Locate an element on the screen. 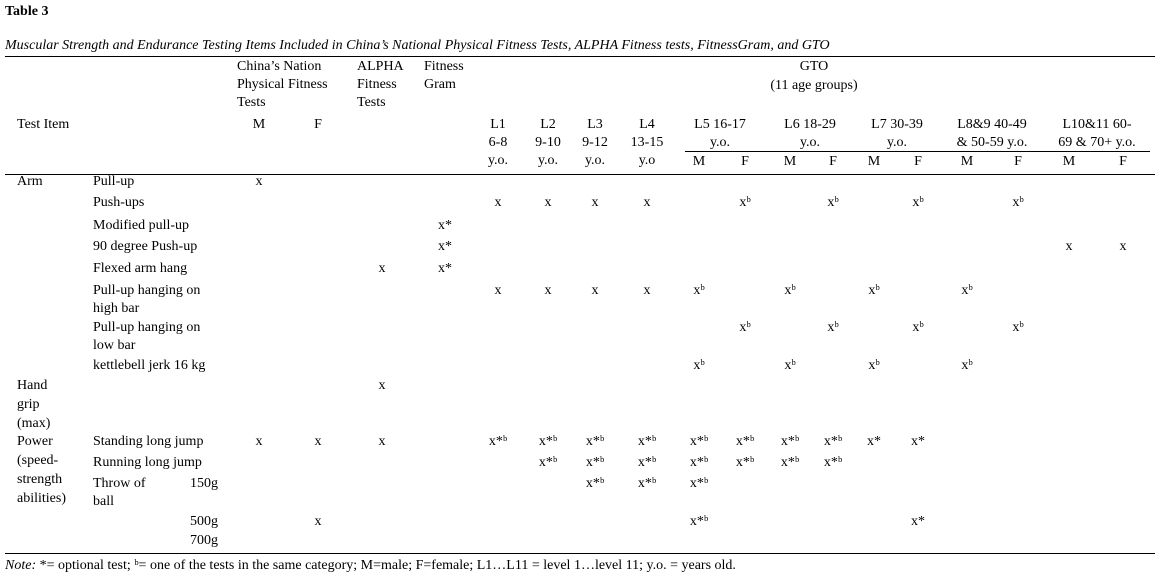 This screenshot has height=578, width=1162. level-header: y.o is located at coordinates (647, 160).